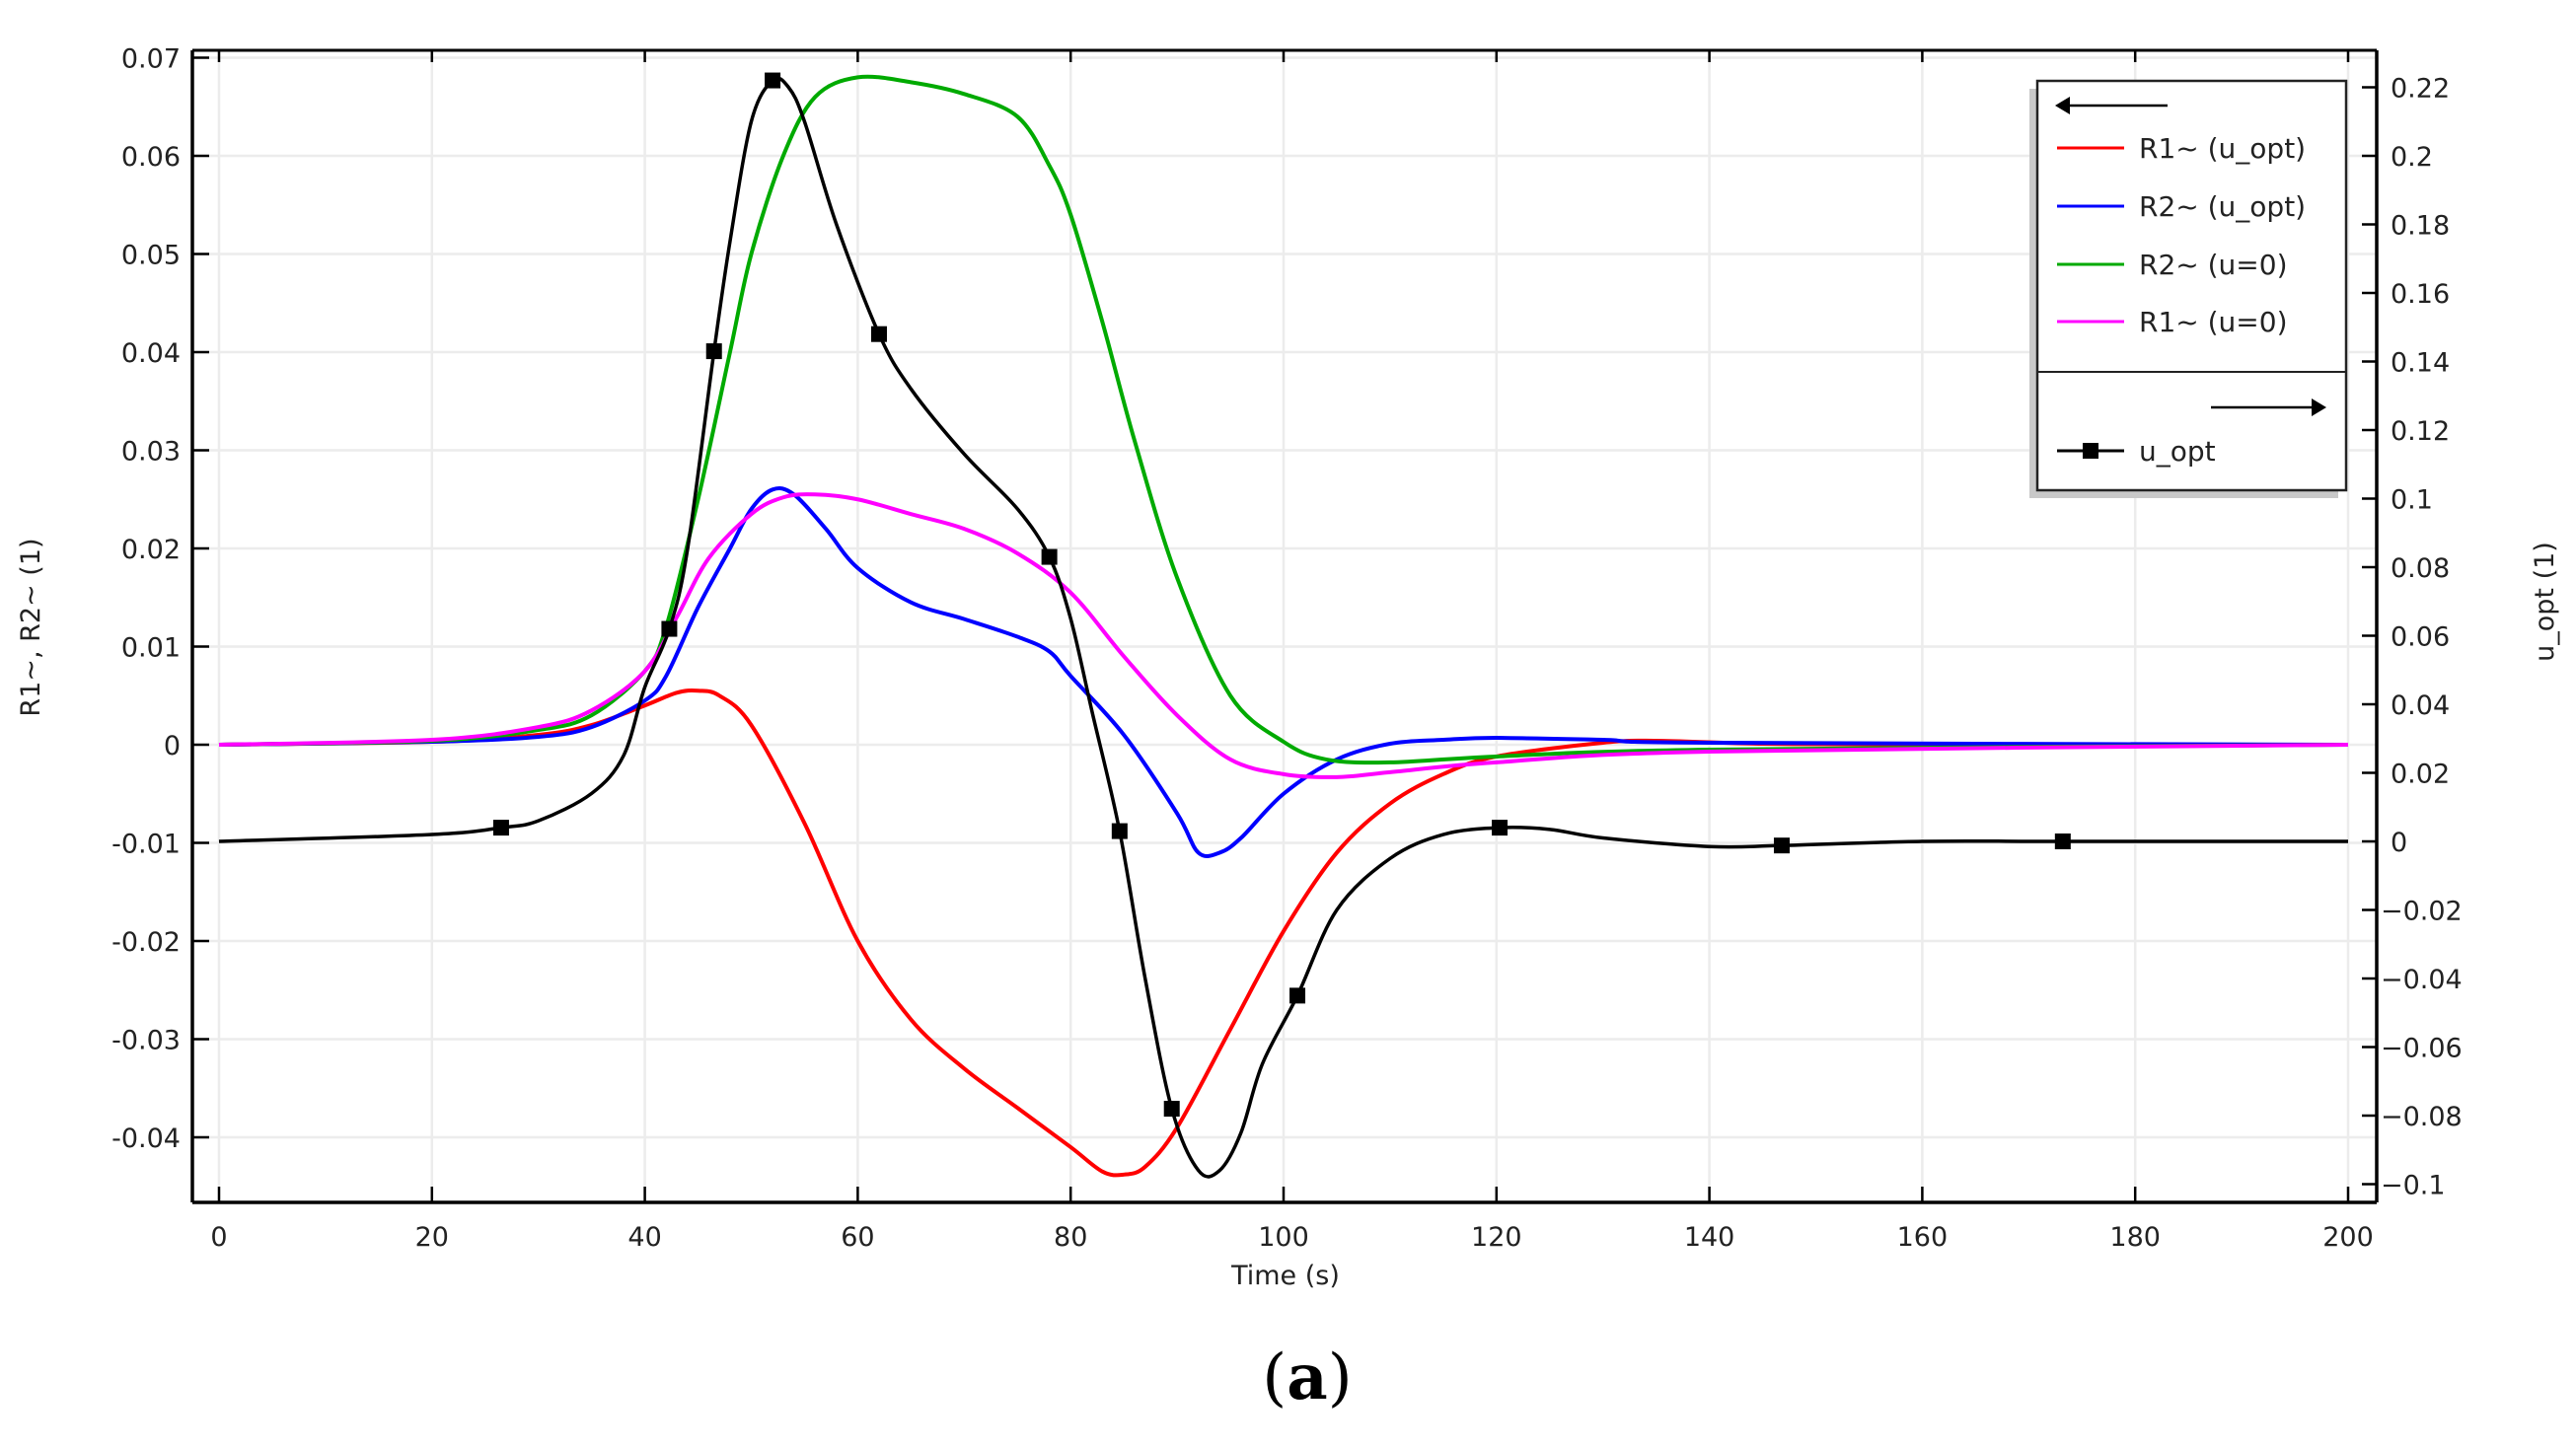 The height and width of the screenshot is (1449, 2576). I want to click on y-axis-left-title: R1~, R2~ (1), so click(31, 627).